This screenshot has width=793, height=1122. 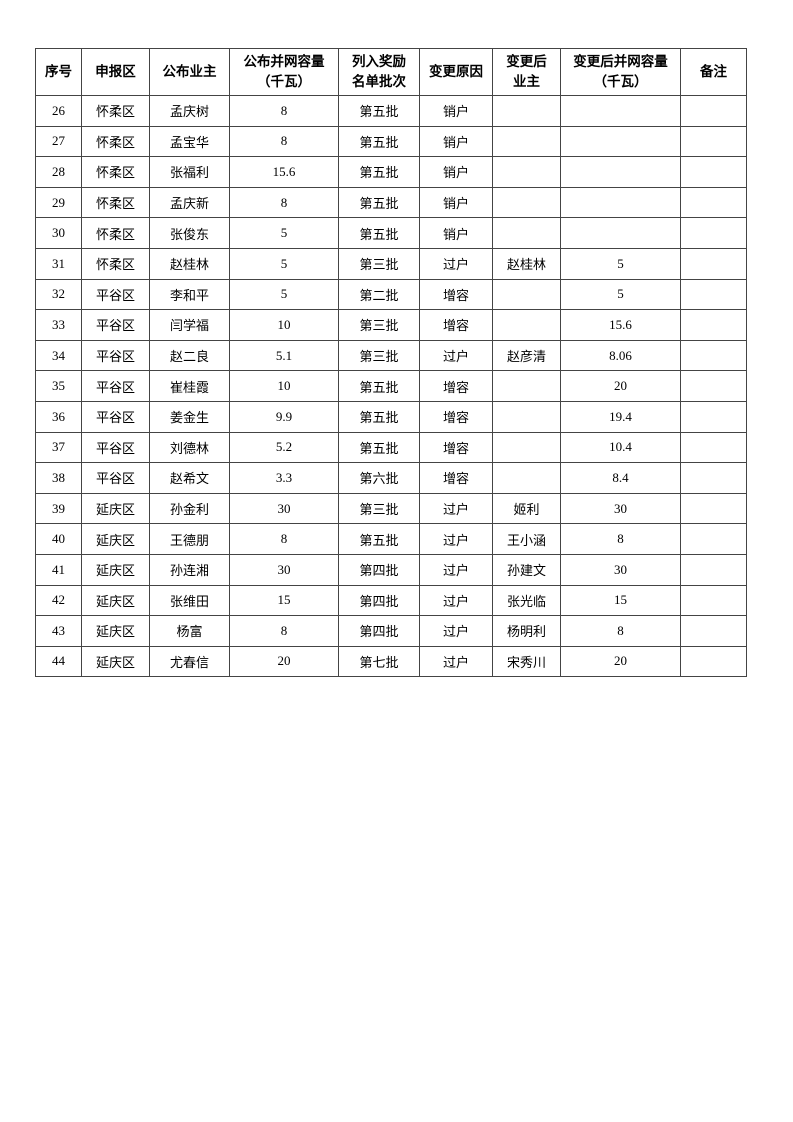 I want to click on cell-text: 44, so click(x=58, y=661).